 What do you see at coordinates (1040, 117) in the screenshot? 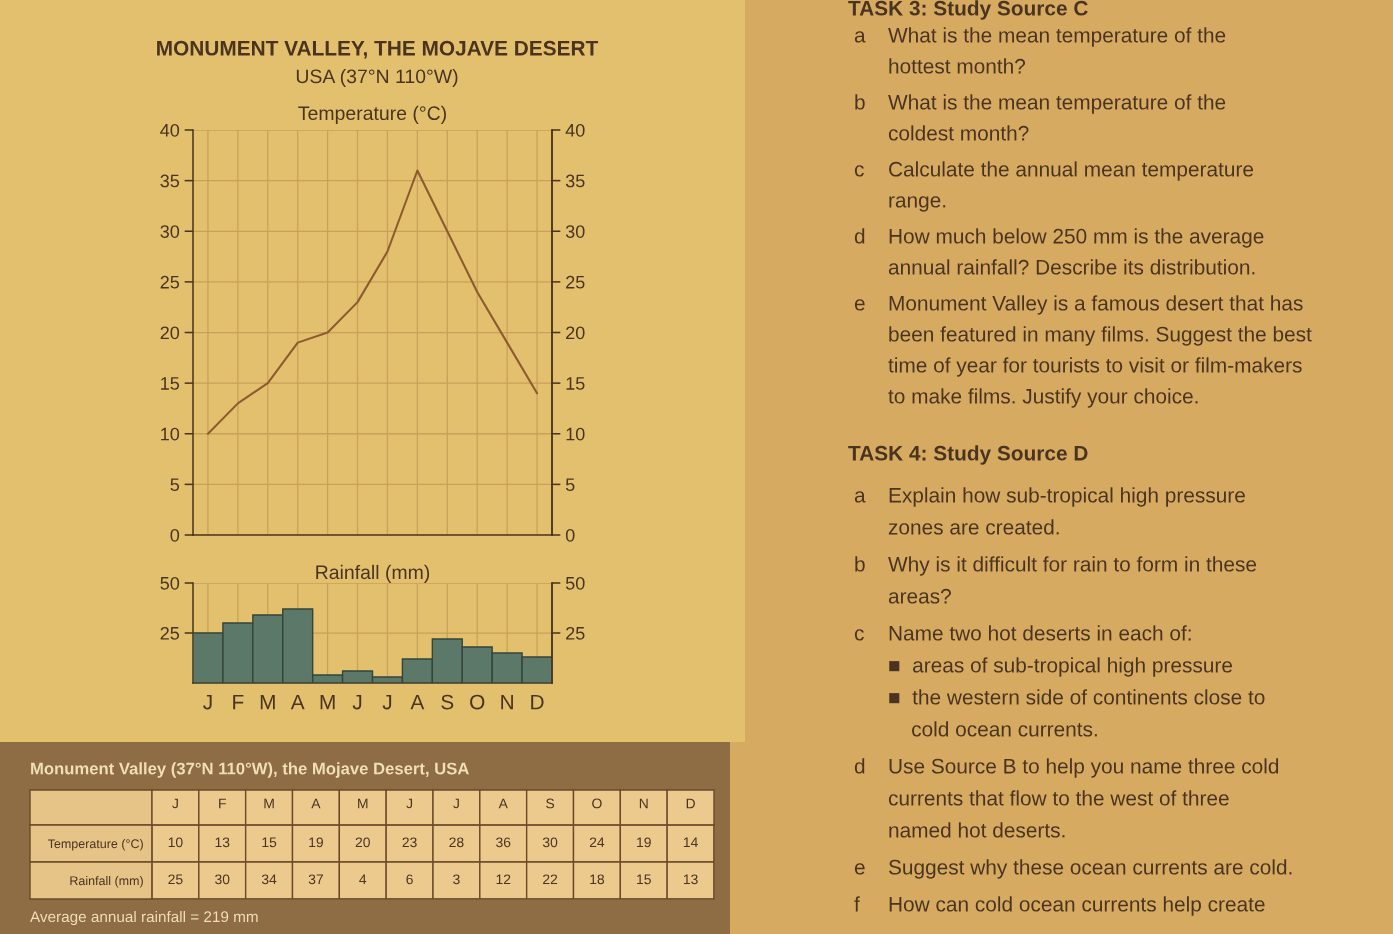
I see `text: b What is the mean temperature of the coldest month?` at bounding box center [1040, 117].